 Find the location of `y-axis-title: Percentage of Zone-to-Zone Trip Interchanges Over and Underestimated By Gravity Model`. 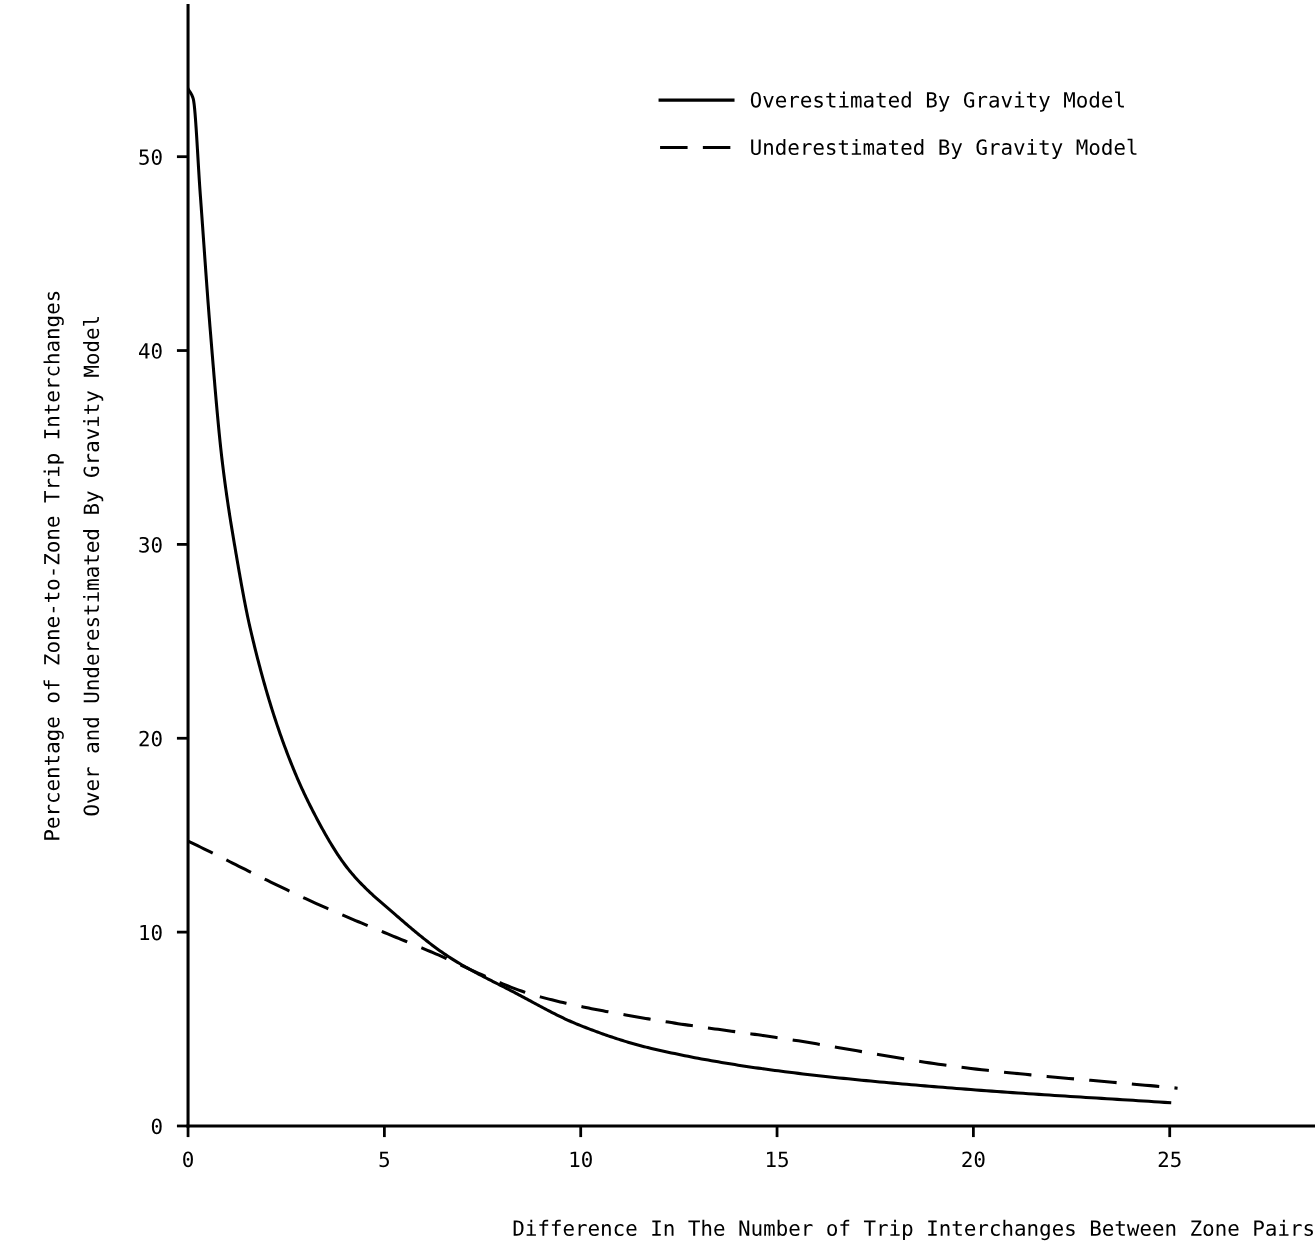

y-axis-title: Percentage of Zone-to-Zone Trip Interchanges Over and Underestimated By Gravity Model is located at coordinates (73, 565).